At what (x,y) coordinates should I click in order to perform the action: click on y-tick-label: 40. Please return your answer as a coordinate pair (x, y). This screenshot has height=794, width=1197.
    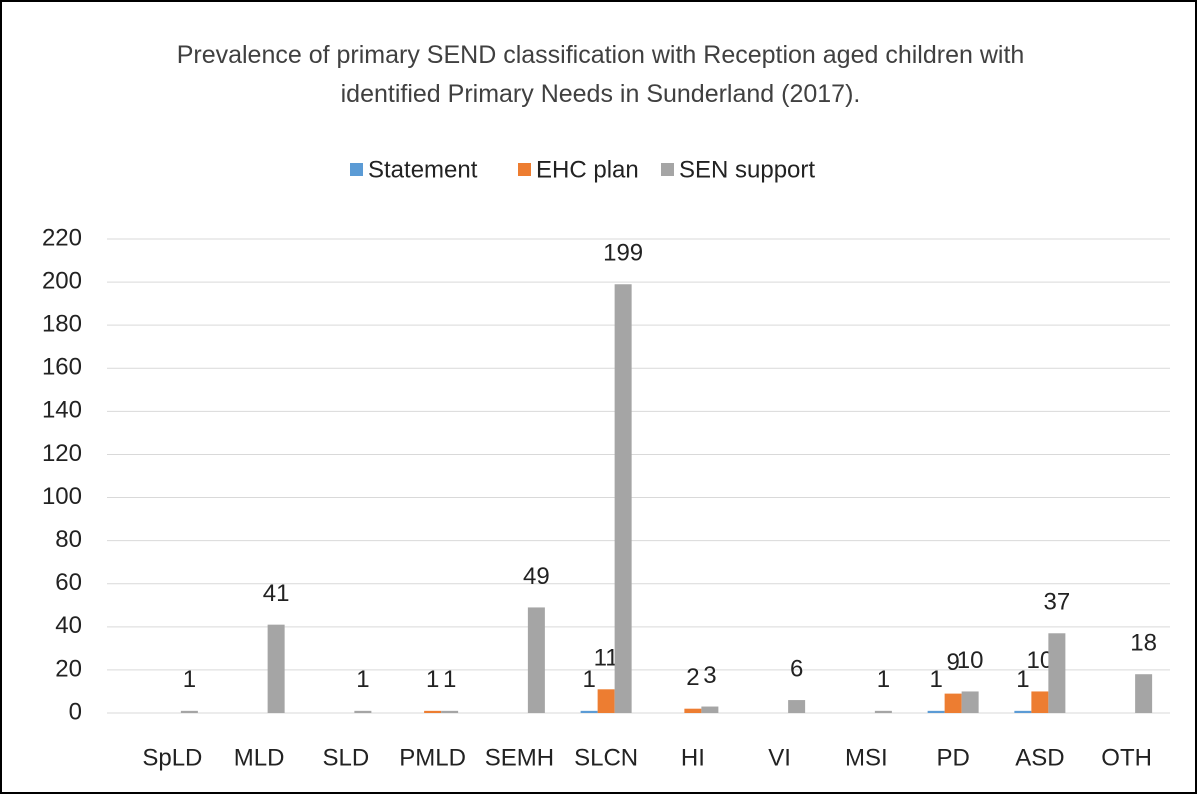
    Looking at the image, I should click on (68, 625).